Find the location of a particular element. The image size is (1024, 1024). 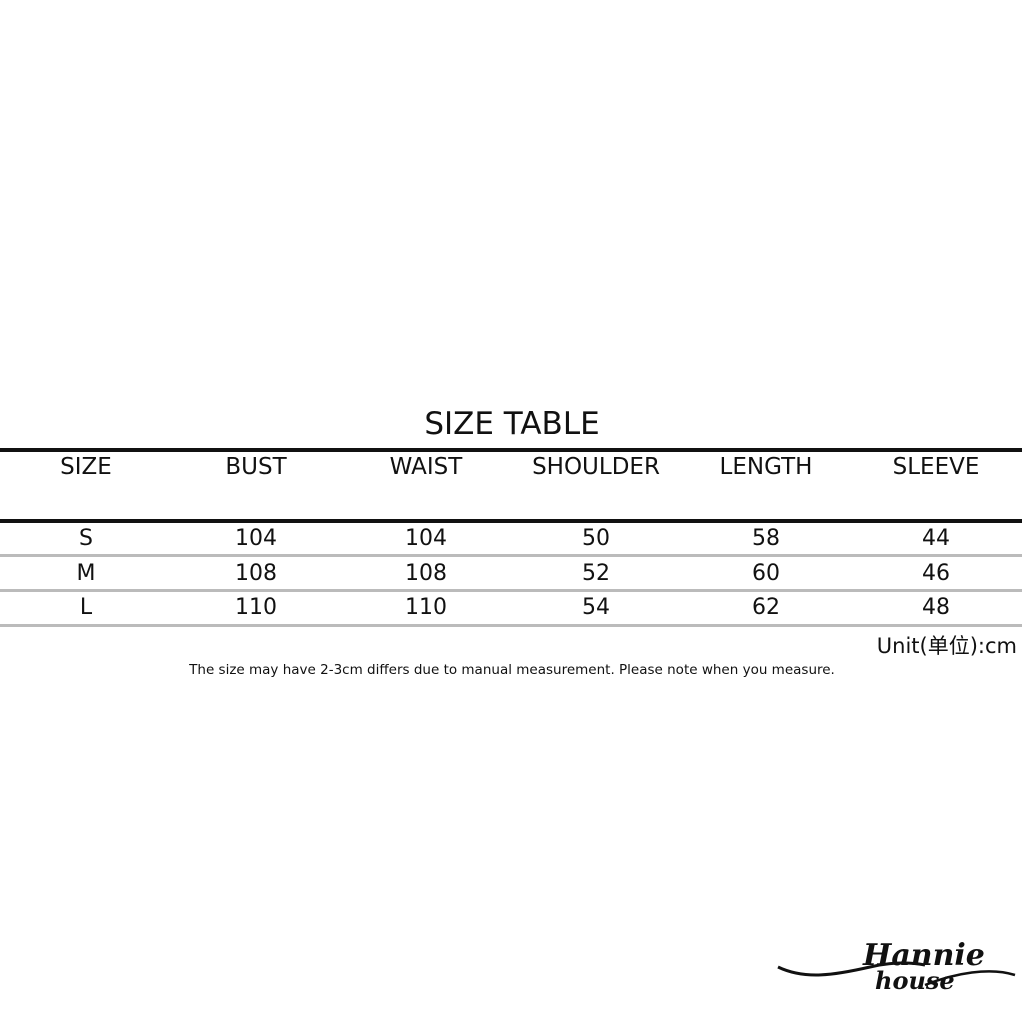

svg-text: Hannie is located at coordinates (923, 955).